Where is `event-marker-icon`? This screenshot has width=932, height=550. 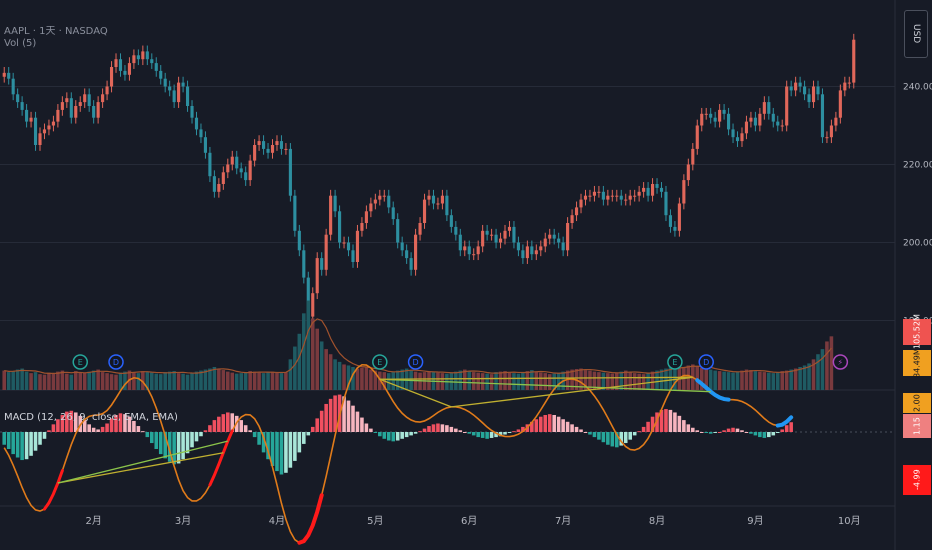
event-marker-icon is located at coordinates (80, 362).